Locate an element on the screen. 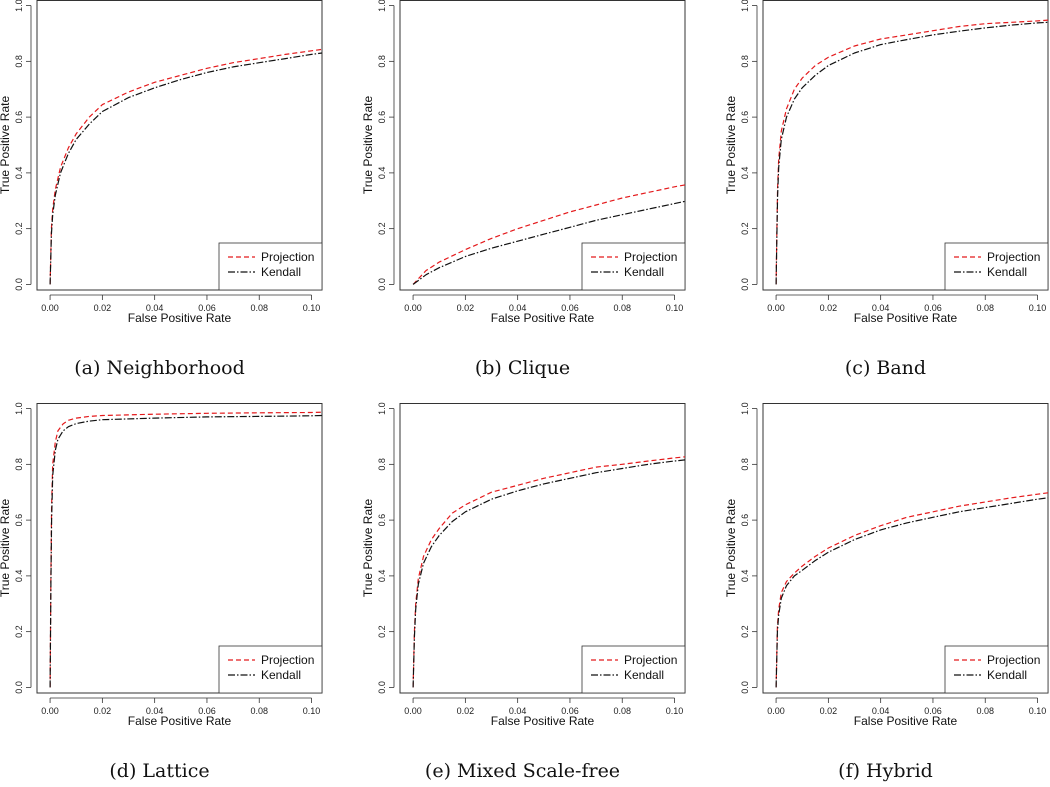 The width and height of the screenshot is (1050, 787). panel-caption: (a) Neighborhood is located at coordinates (159, 368).